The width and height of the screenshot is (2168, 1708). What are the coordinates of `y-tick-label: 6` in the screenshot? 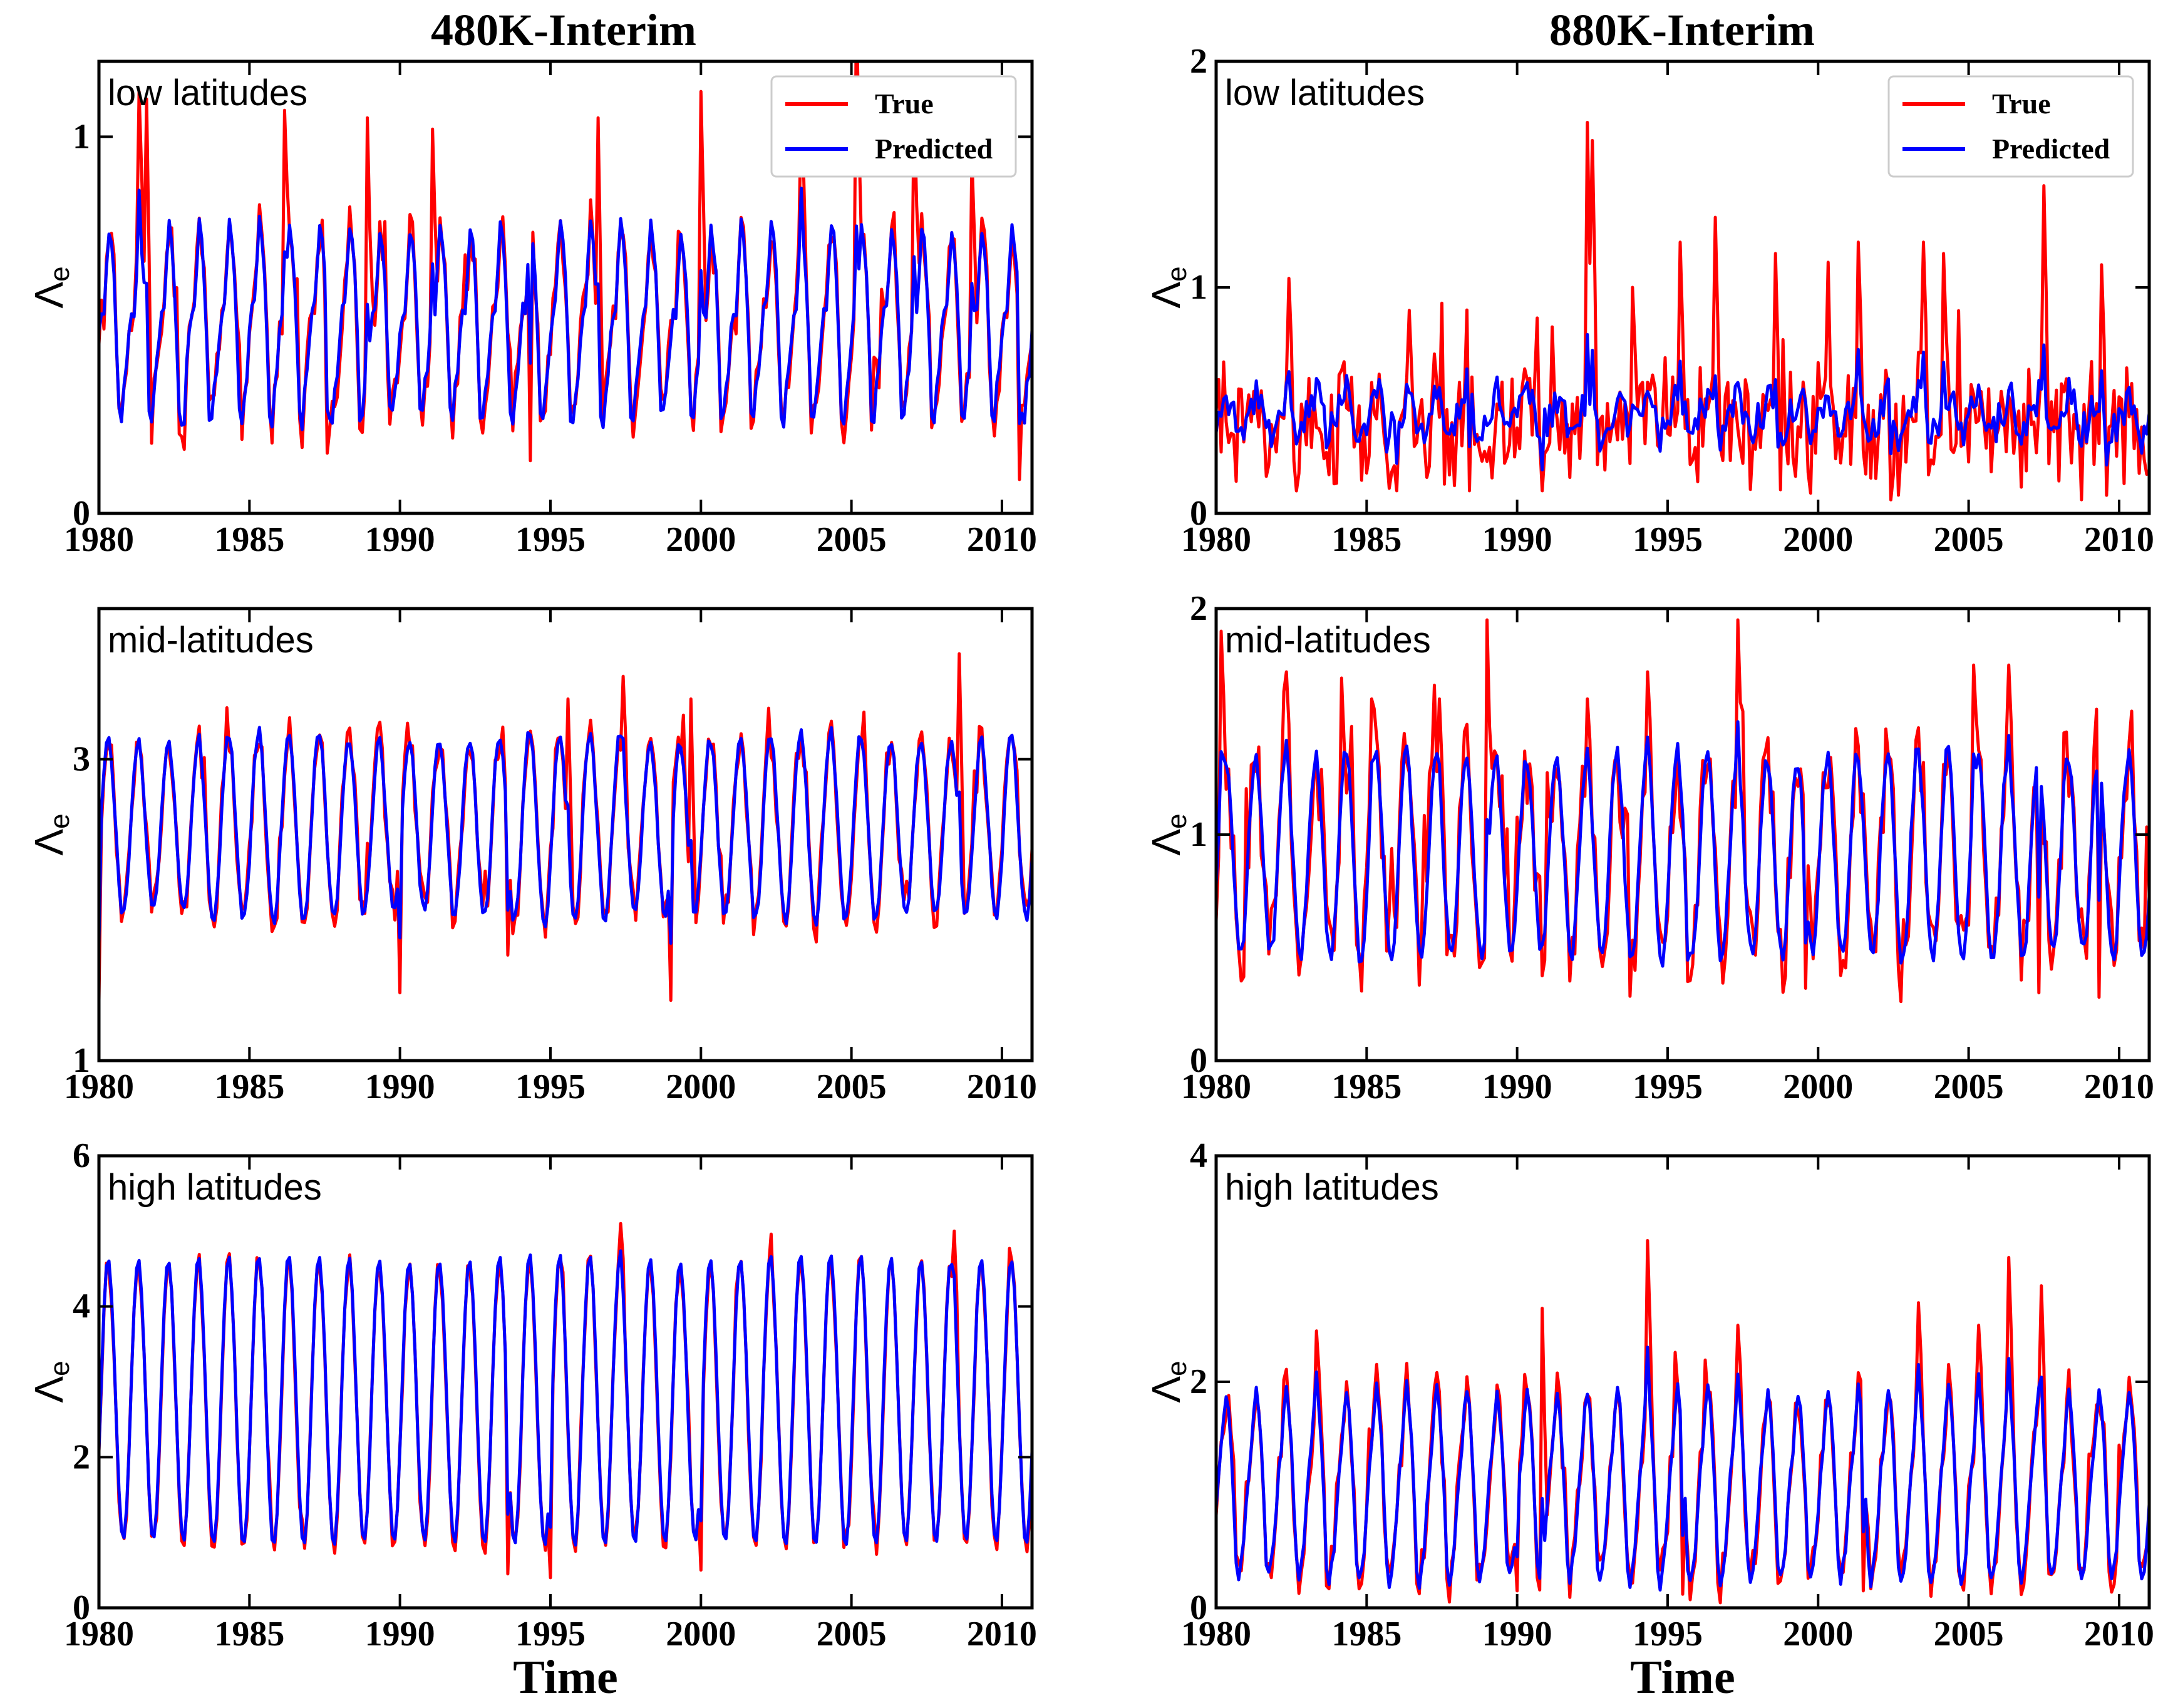 It's located at (81, 1155).